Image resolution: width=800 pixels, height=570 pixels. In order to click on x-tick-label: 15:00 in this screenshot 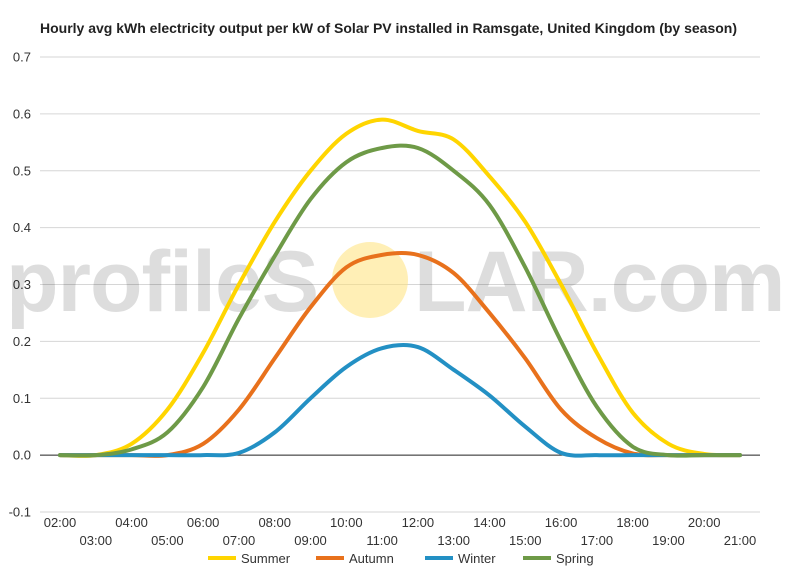, I will do `click(525, 540)`.